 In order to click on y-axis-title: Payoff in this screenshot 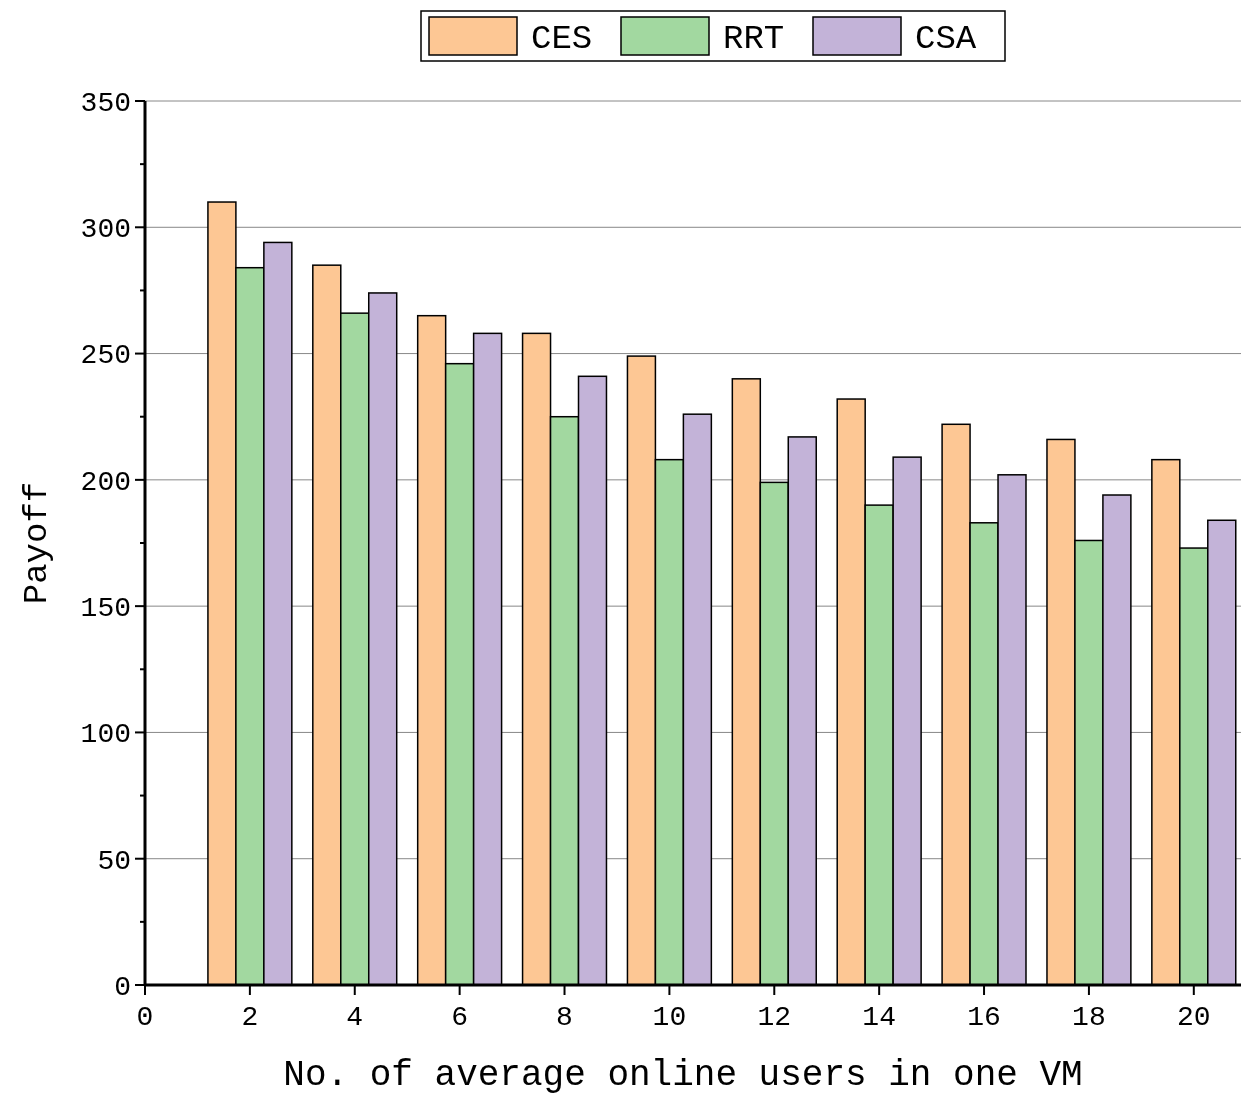, I will do `click(37, 543)`.